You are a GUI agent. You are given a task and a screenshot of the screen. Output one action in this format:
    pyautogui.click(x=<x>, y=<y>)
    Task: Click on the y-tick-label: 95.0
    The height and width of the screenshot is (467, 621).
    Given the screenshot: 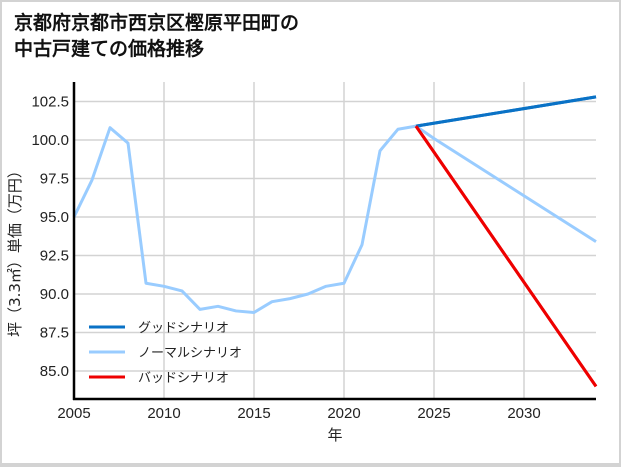 What is the action you would take?
    pyautogui.click(x=54, y=217)
    